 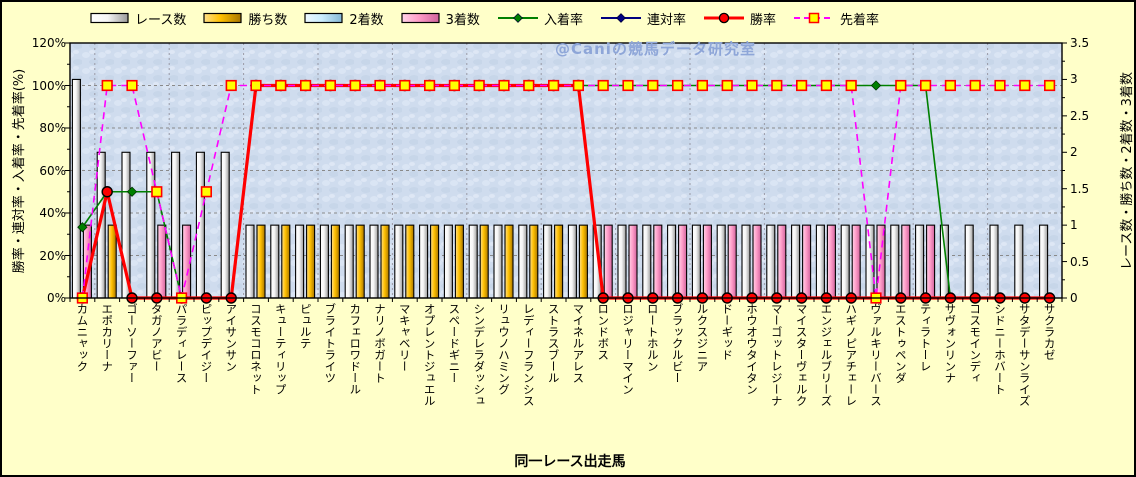 What do you see at coordinates (570, 462) in the screenshot?
I see `x-axis-title: 同一レース出走馬` at bounding box center [570, 462].